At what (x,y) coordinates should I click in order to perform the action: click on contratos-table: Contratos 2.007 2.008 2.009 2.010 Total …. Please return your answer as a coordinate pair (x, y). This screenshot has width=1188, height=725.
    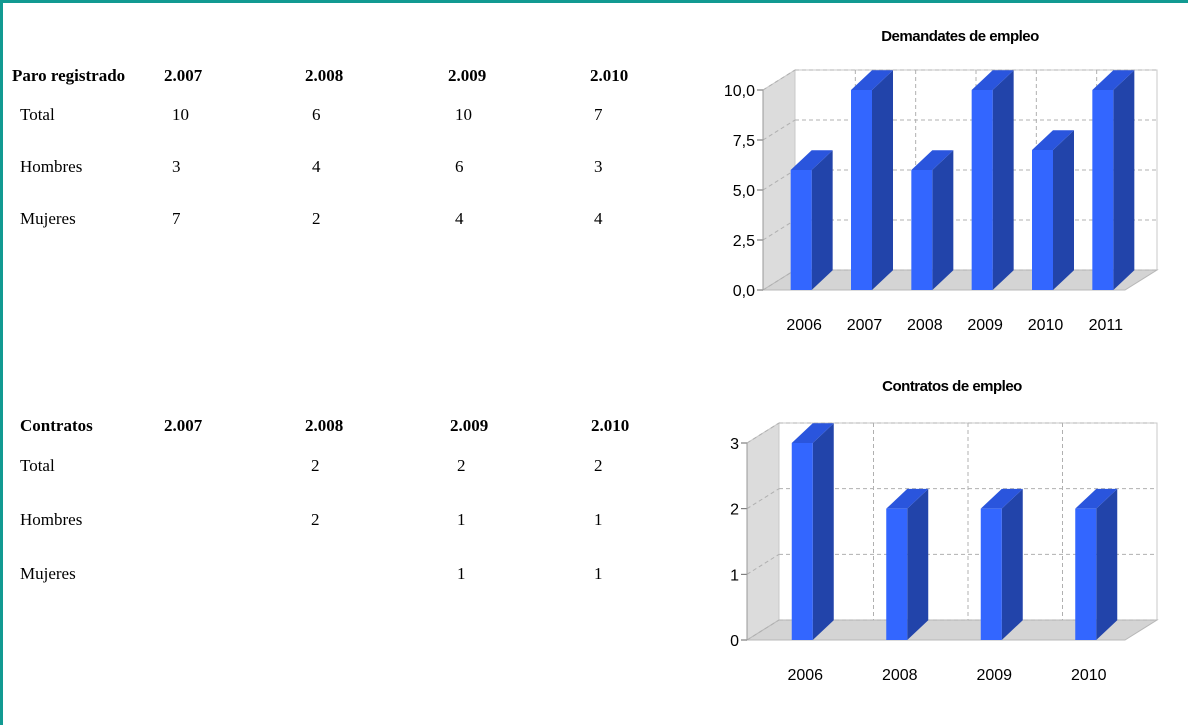
    Looking at the image, I should click on (335, 507).